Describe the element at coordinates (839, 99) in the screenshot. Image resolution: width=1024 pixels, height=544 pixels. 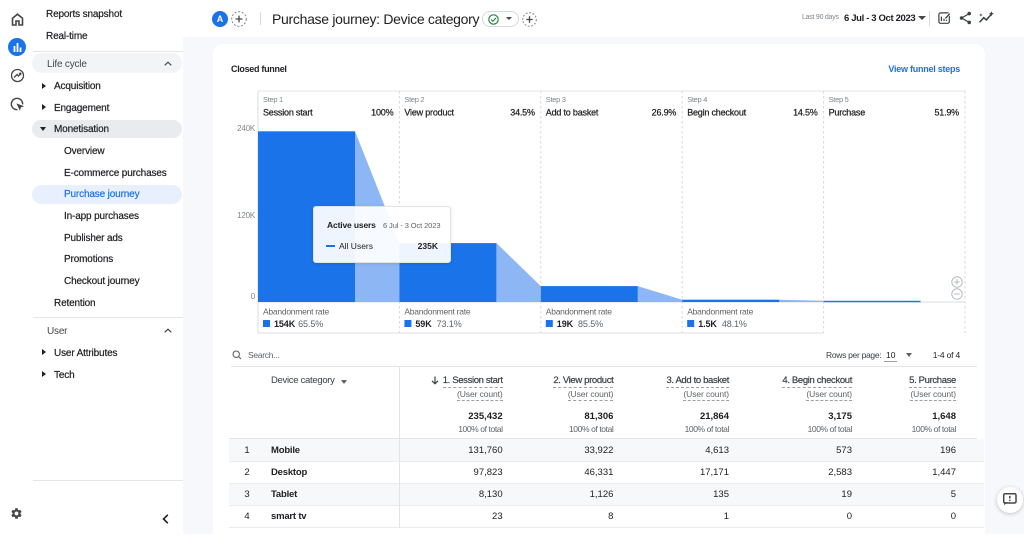
I see `svg-text: Step 5` at that location.